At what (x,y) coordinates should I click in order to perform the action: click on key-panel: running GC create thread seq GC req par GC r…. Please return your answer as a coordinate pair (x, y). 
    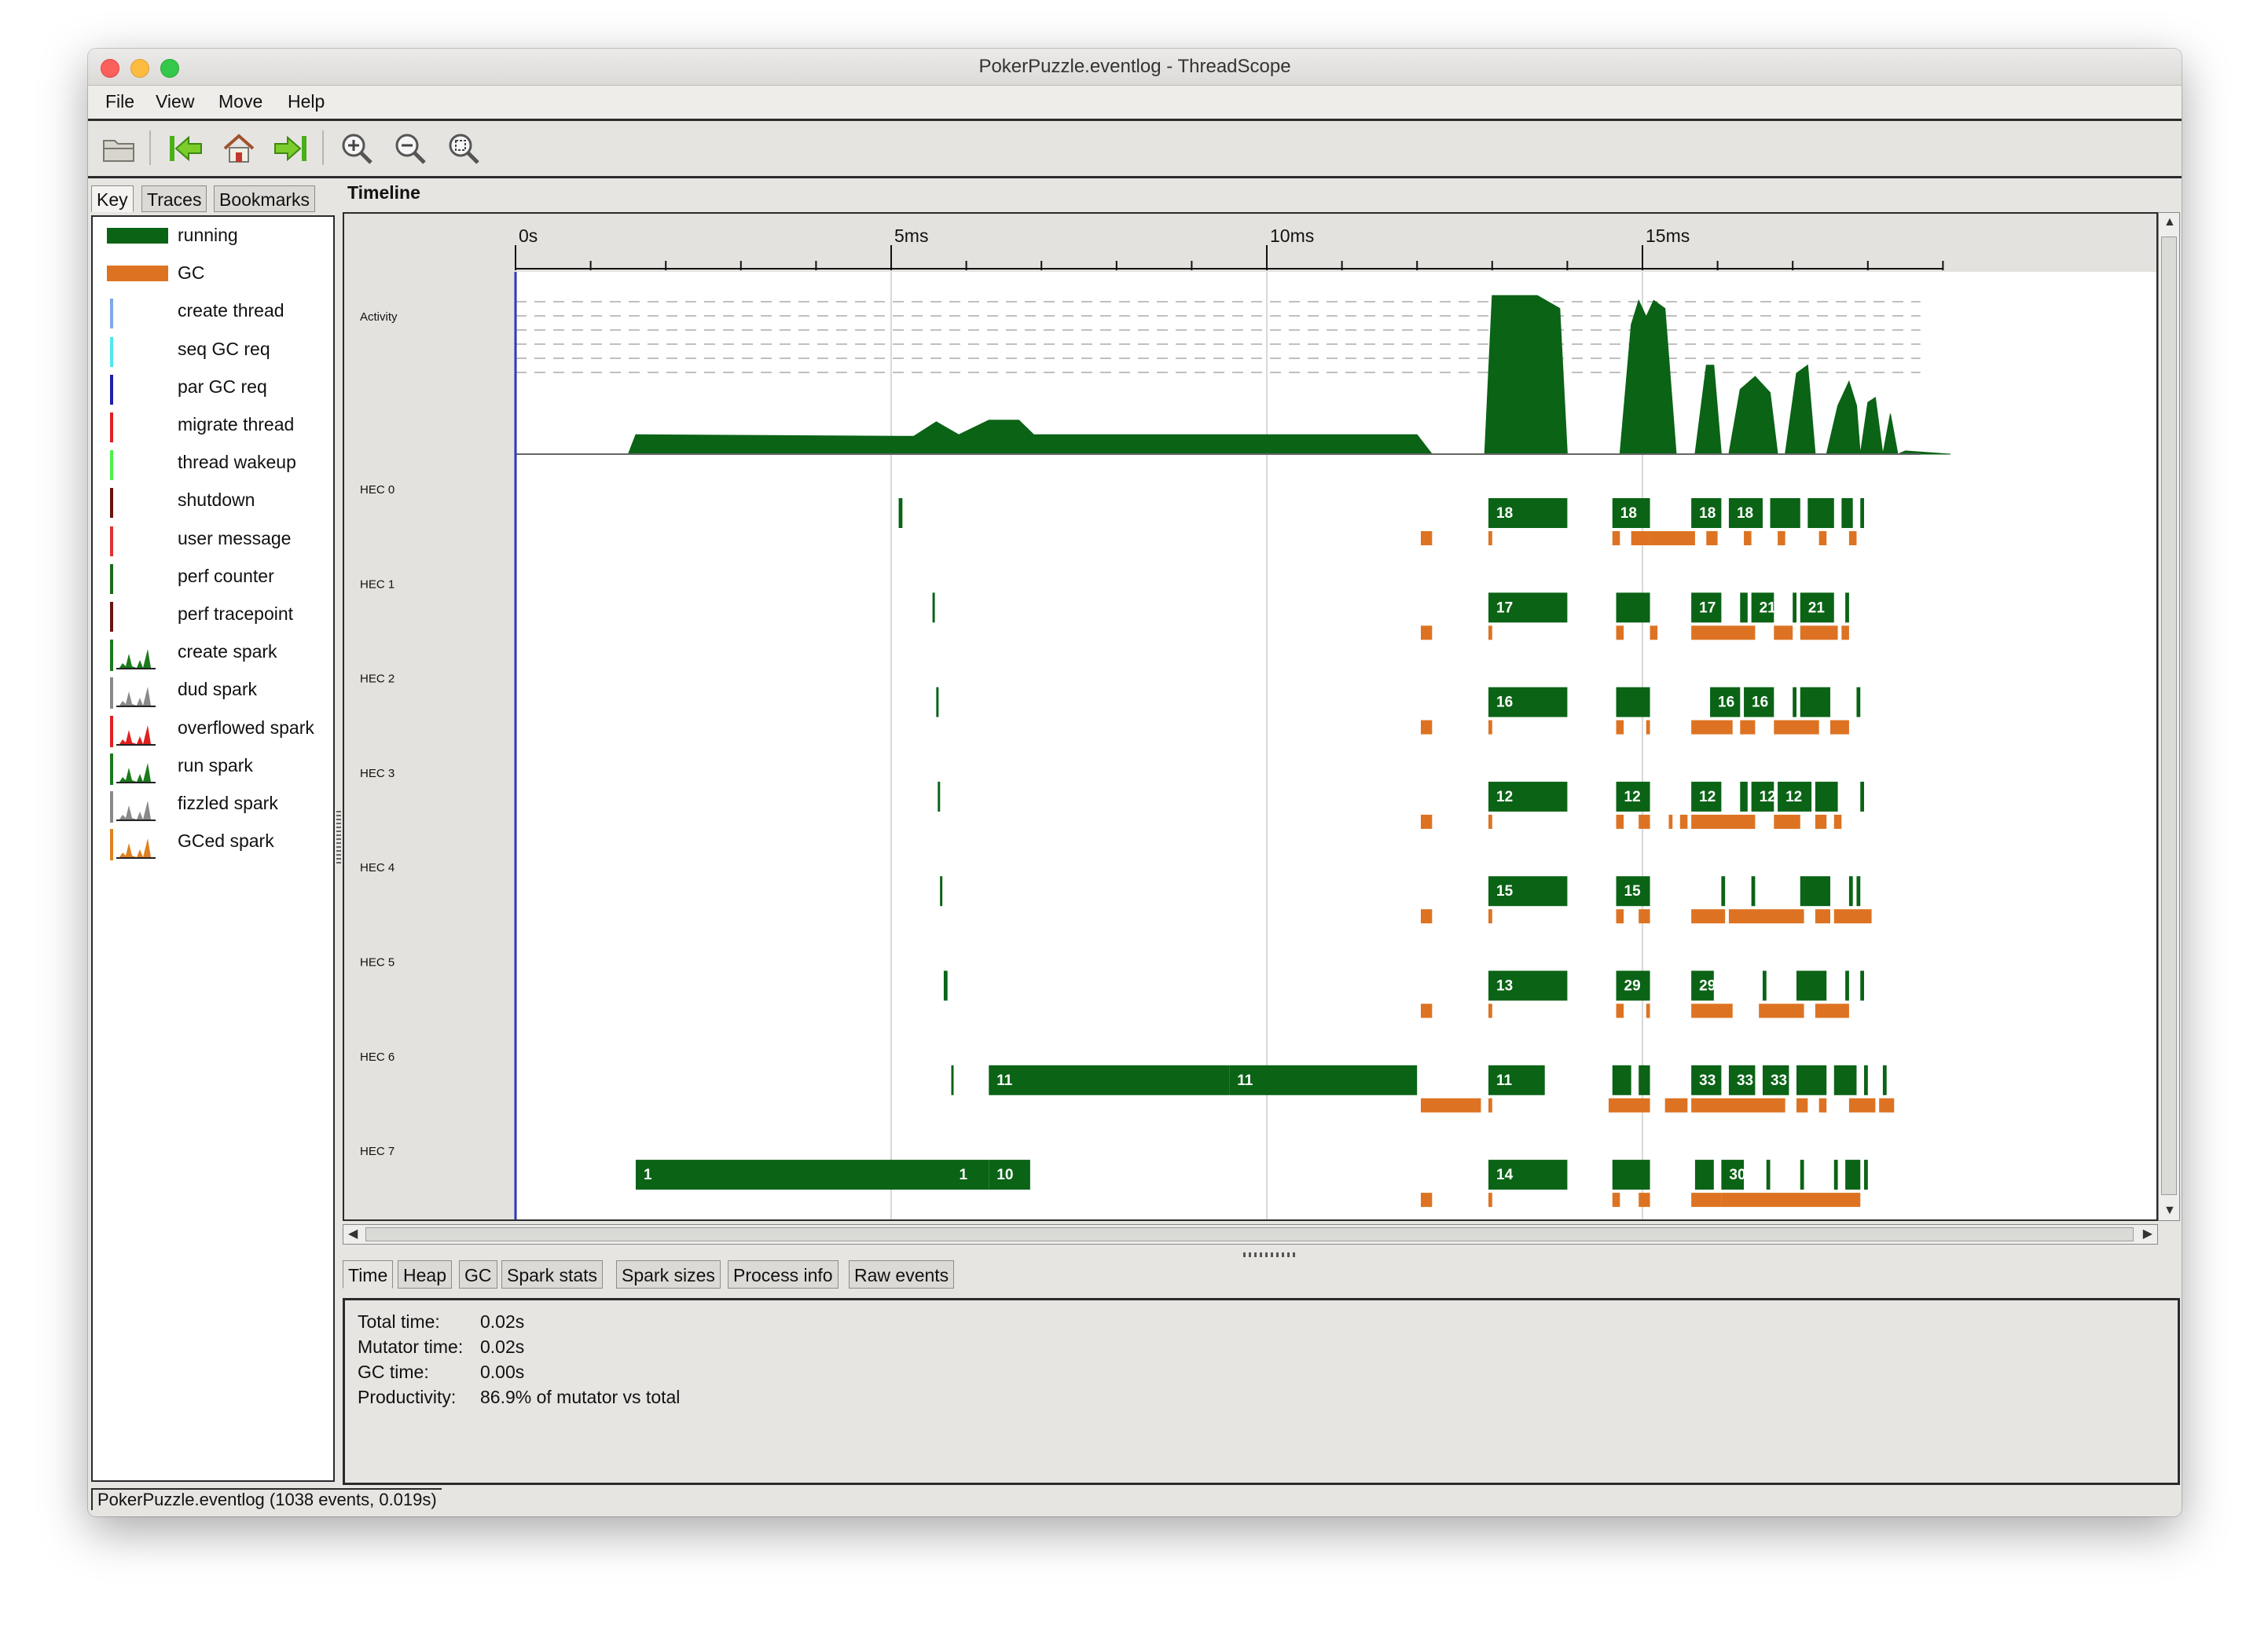
    Looking at the image, I should click on (213, 848).